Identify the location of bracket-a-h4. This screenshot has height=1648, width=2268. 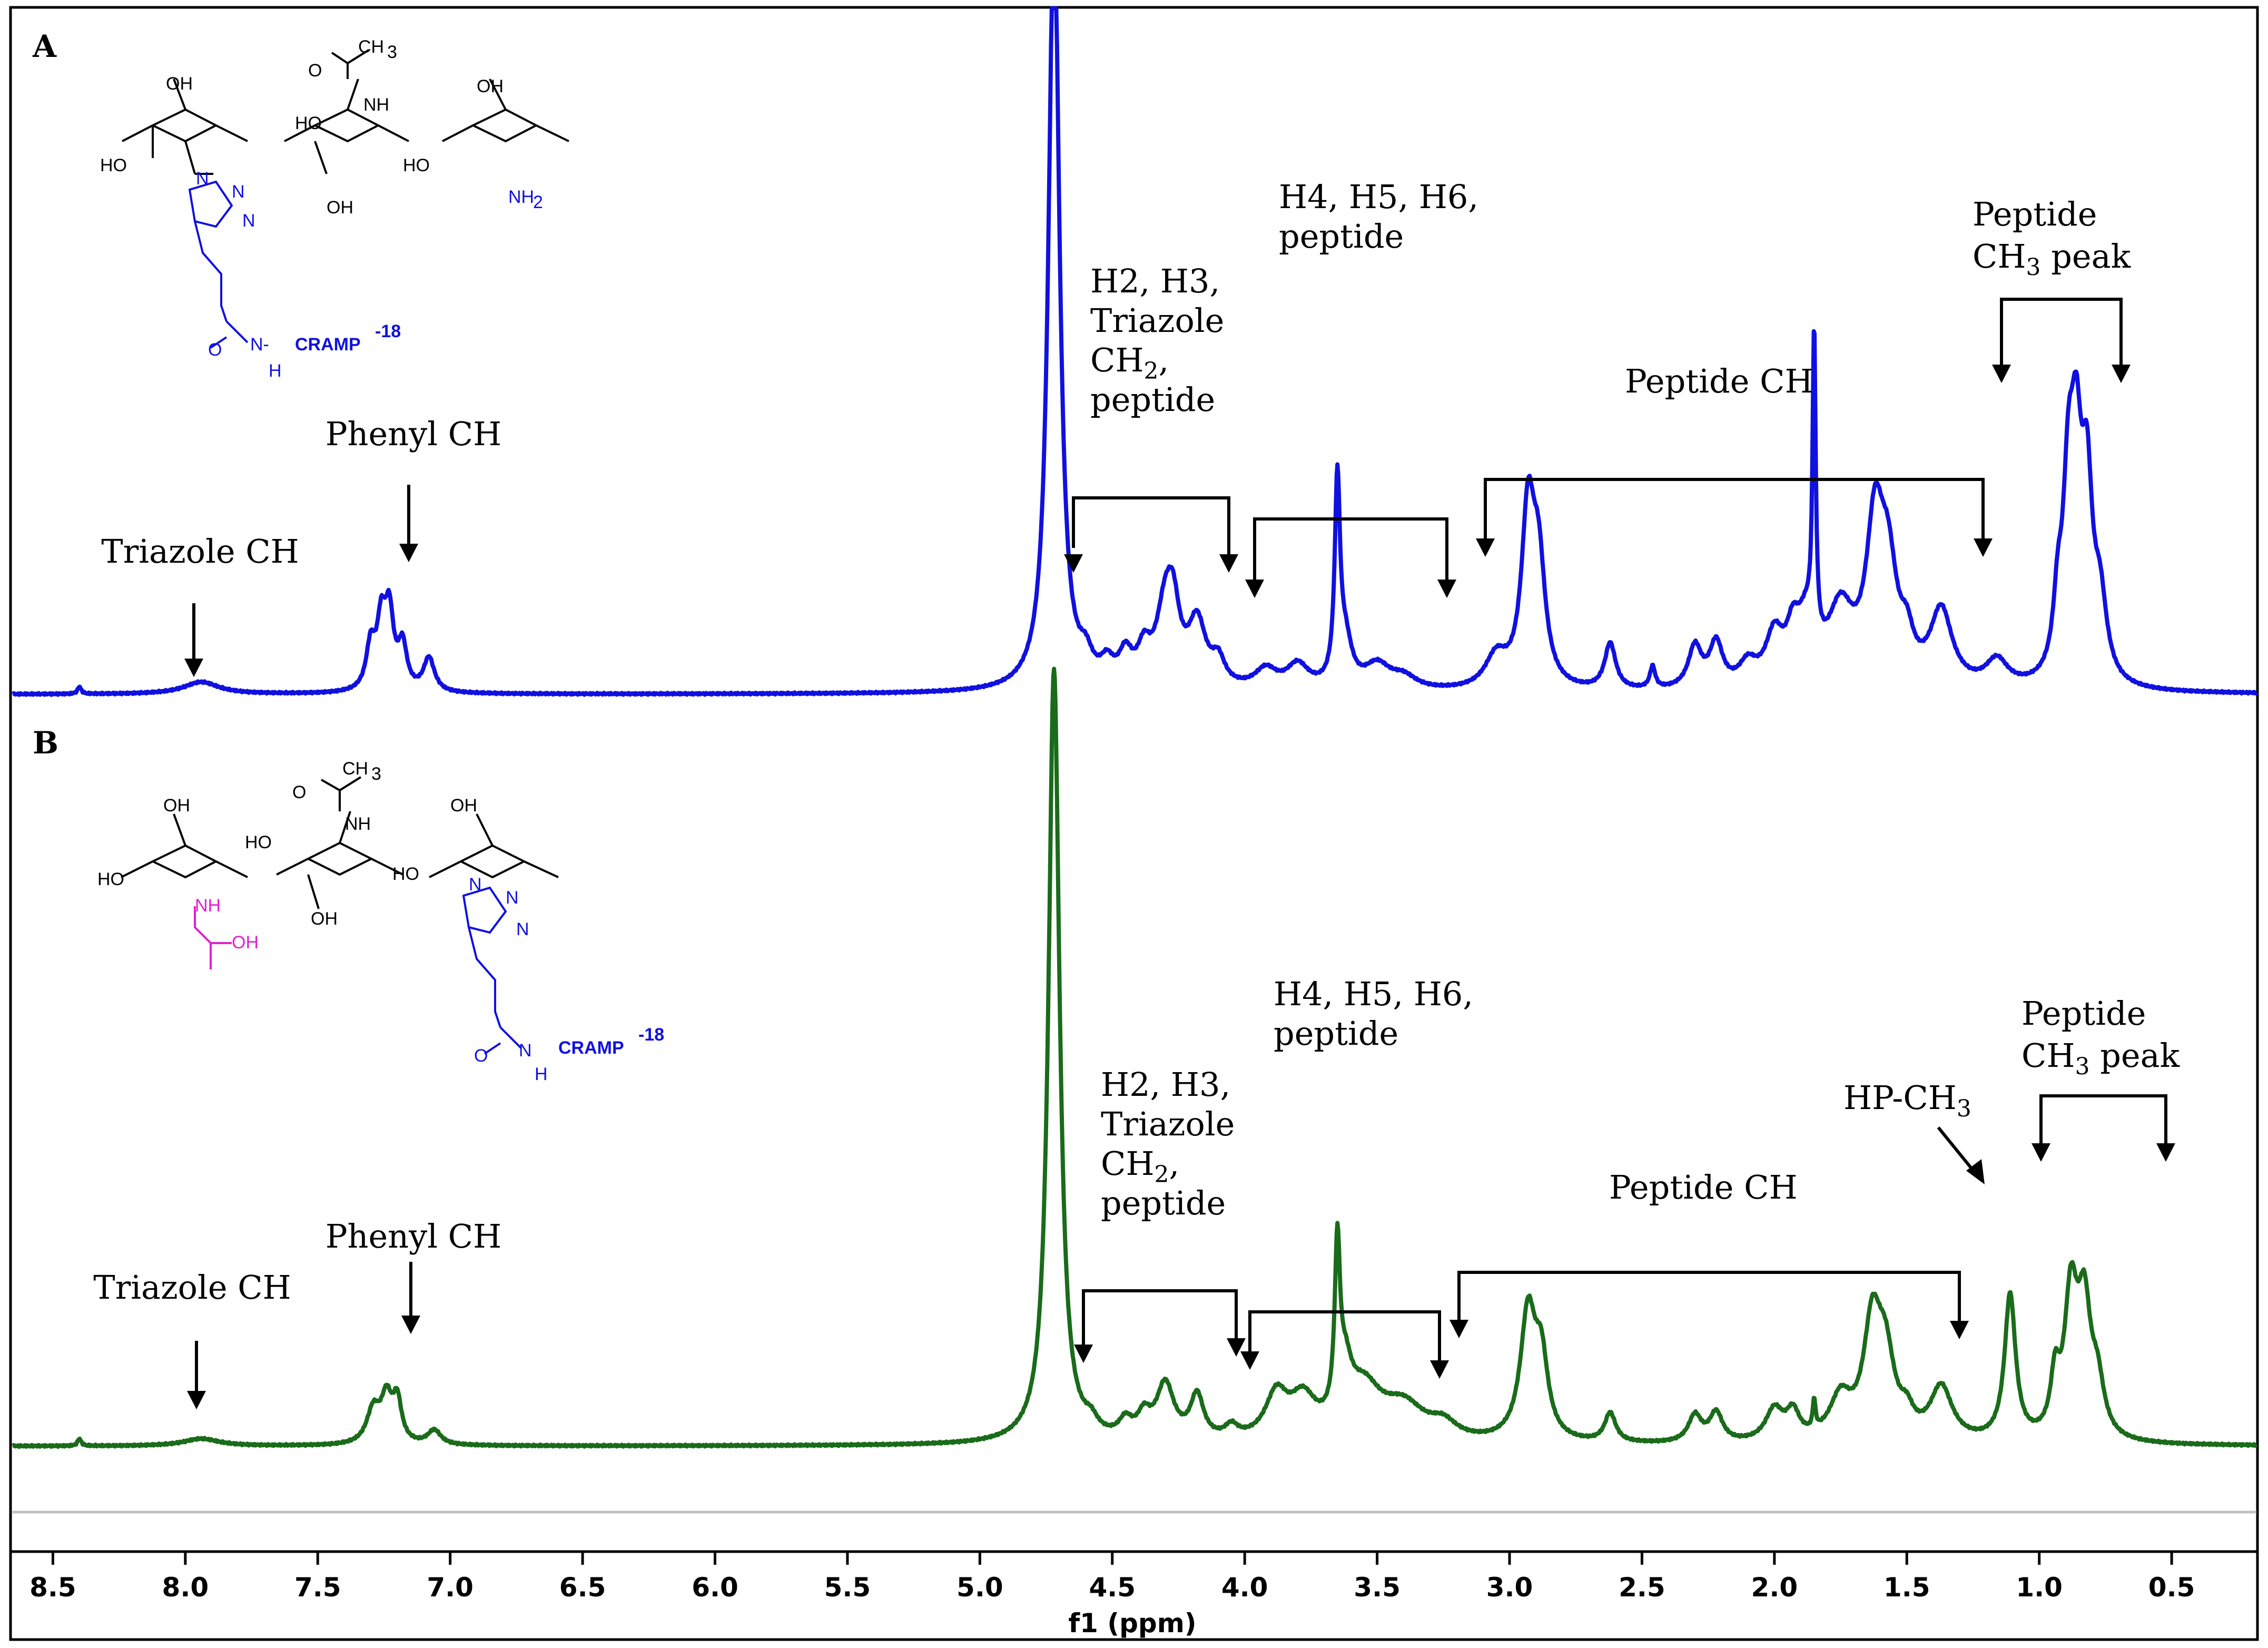
(1350, 549).